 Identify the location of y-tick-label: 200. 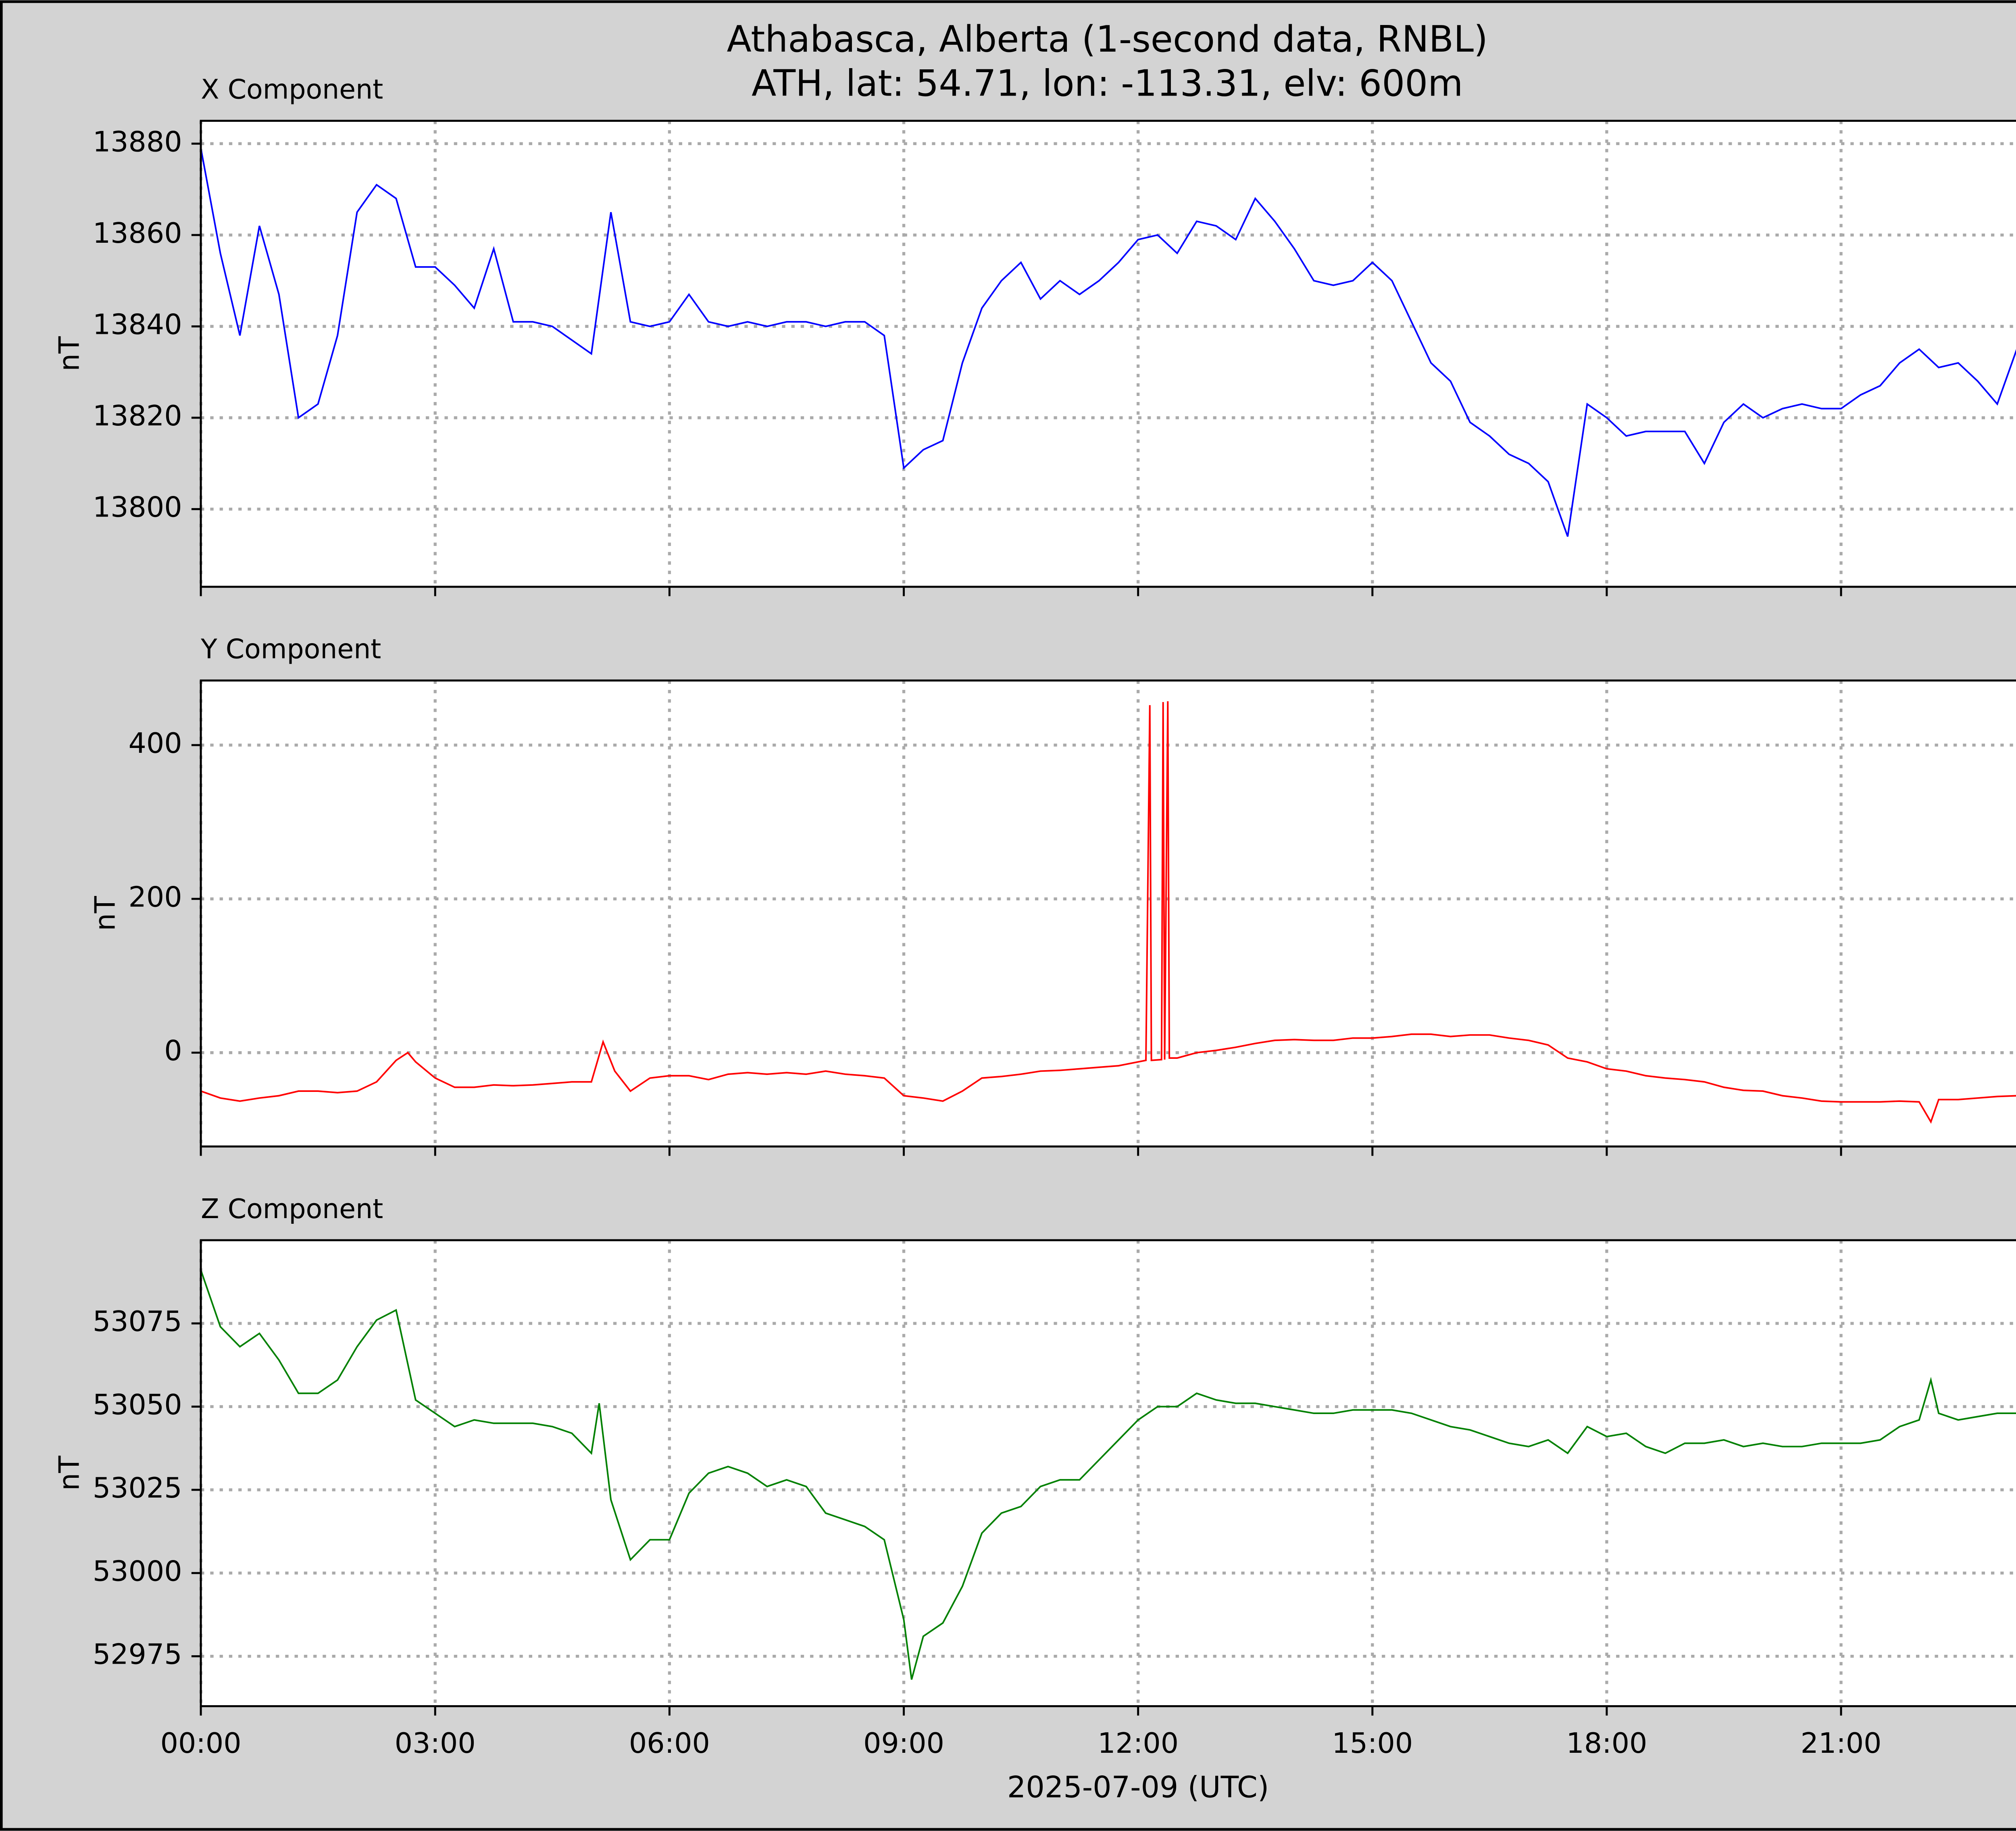
(155, 897).